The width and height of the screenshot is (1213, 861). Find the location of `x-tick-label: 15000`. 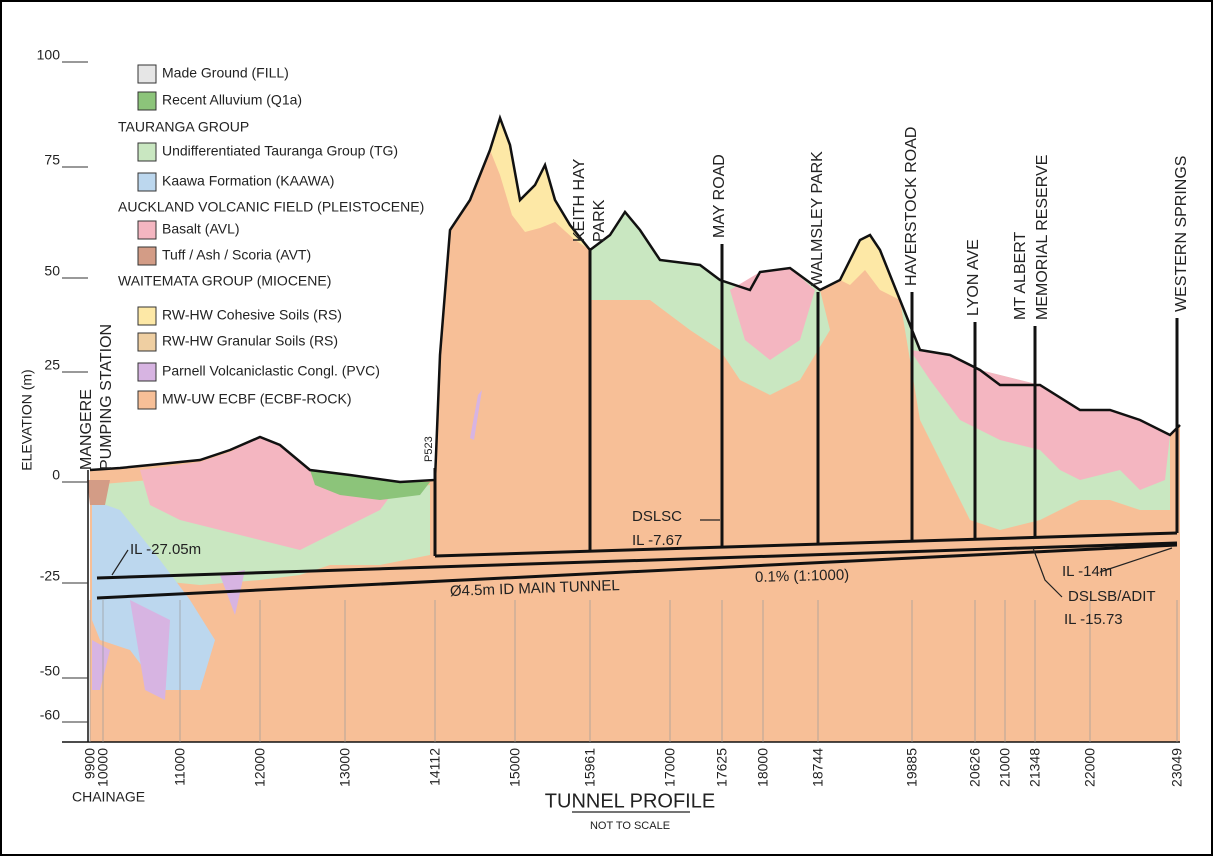

x-tick-label: 15000 is located at coordinates (515, 767).